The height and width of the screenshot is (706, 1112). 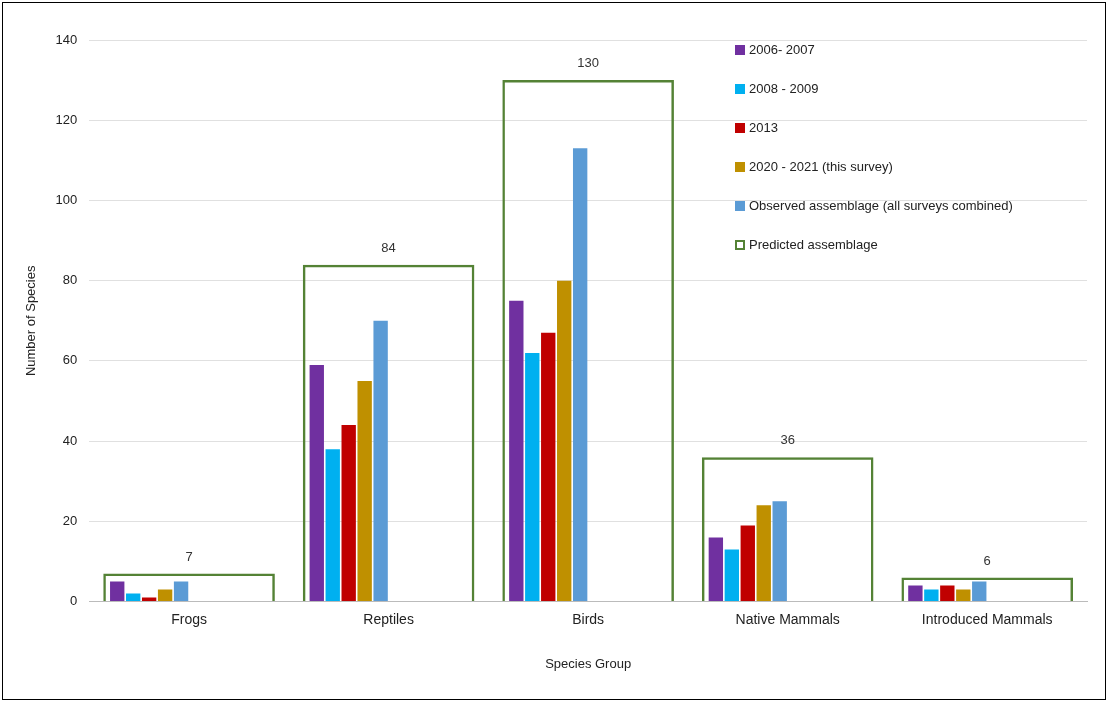 I want to click on y-tick-label: 120, so click(x=66, y=119).